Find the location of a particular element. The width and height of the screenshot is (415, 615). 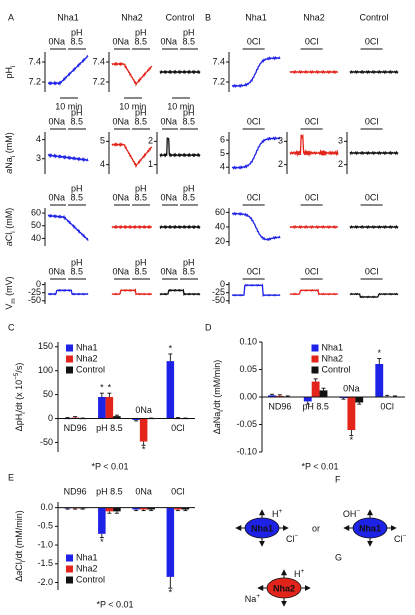

y-tick-label: 0 is located at coordinates (50, 418).